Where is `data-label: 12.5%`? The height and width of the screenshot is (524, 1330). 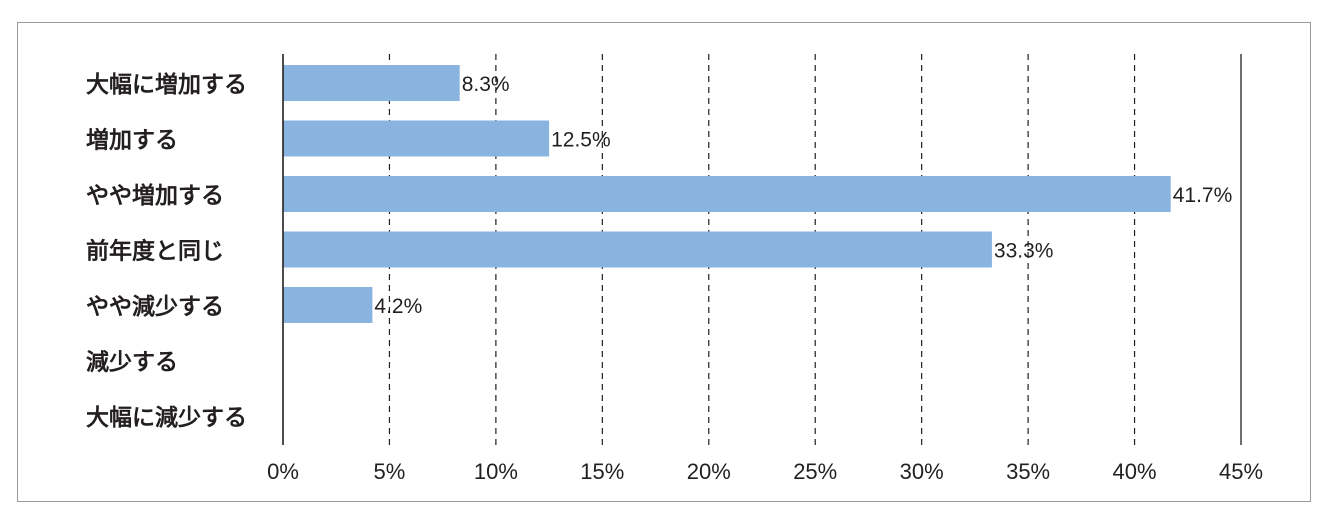
data-label: 12.5% is located at coordinates (581, 140).